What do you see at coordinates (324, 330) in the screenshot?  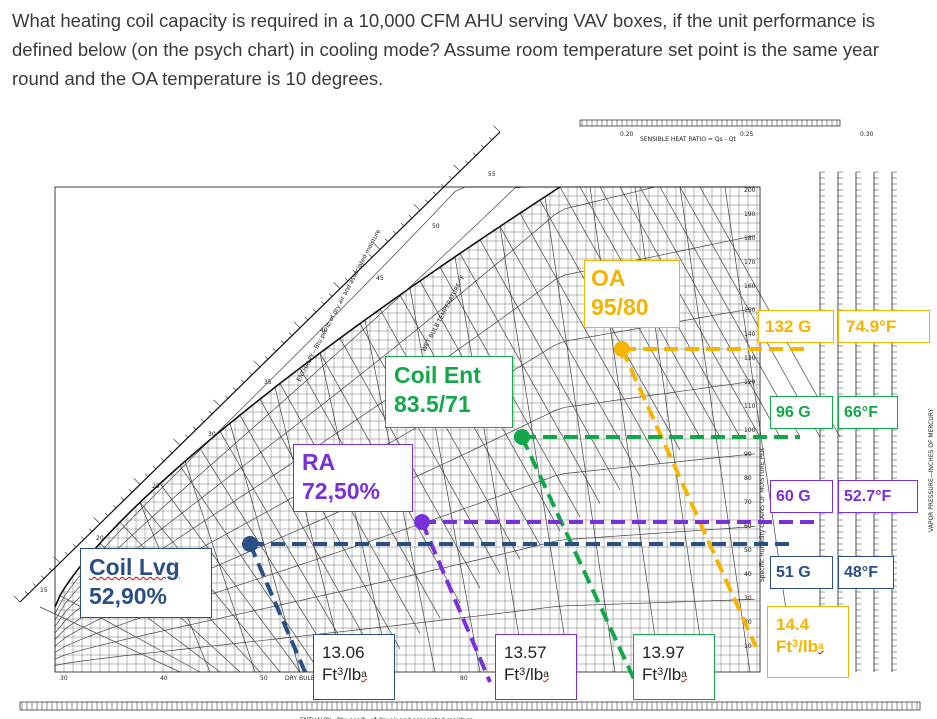 I see `enthalpy-tick-label: 40` at bounding box center [324, 330].